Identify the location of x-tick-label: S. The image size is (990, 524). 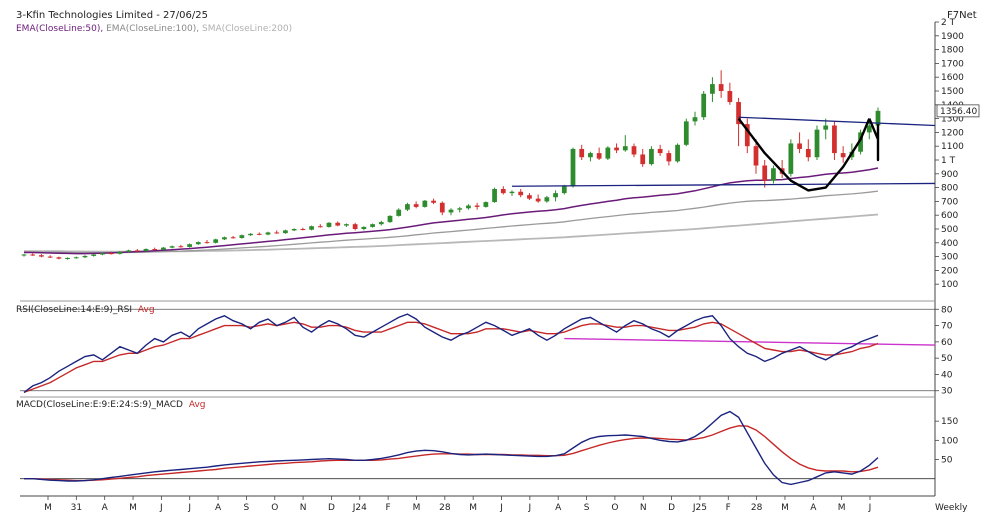
(247, 508).